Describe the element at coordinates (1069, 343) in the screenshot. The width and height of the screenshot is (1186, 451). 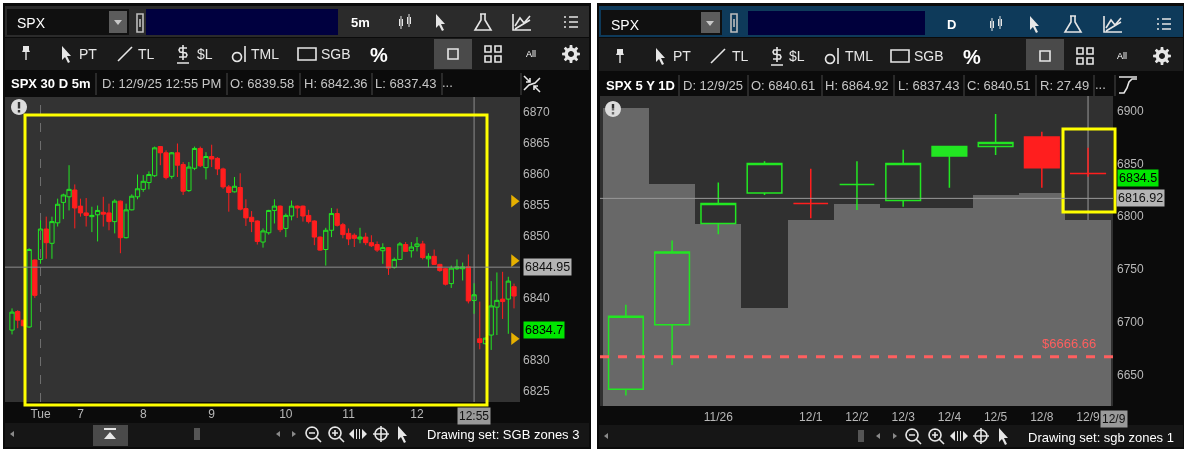
I see `ref-line-label: $6666.66` at that location.